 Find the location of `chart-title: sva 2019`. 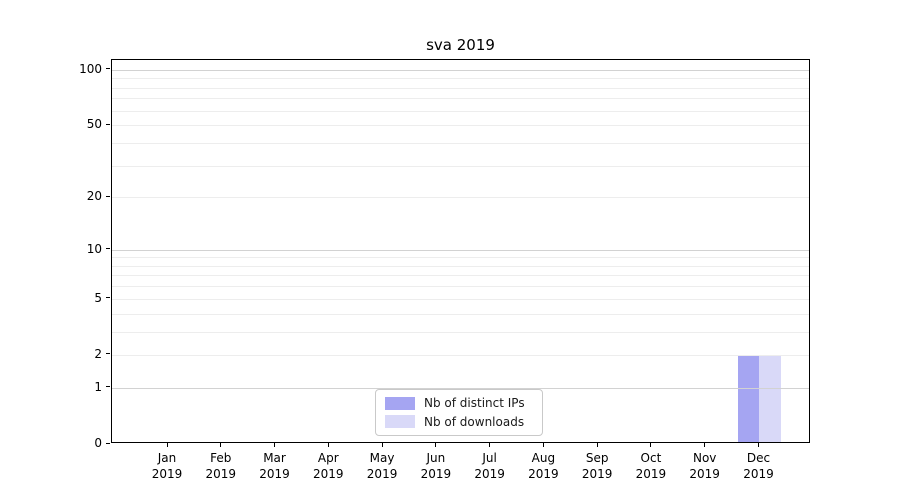

chart-title: sva 2019 is located at coordinates (460, 45).